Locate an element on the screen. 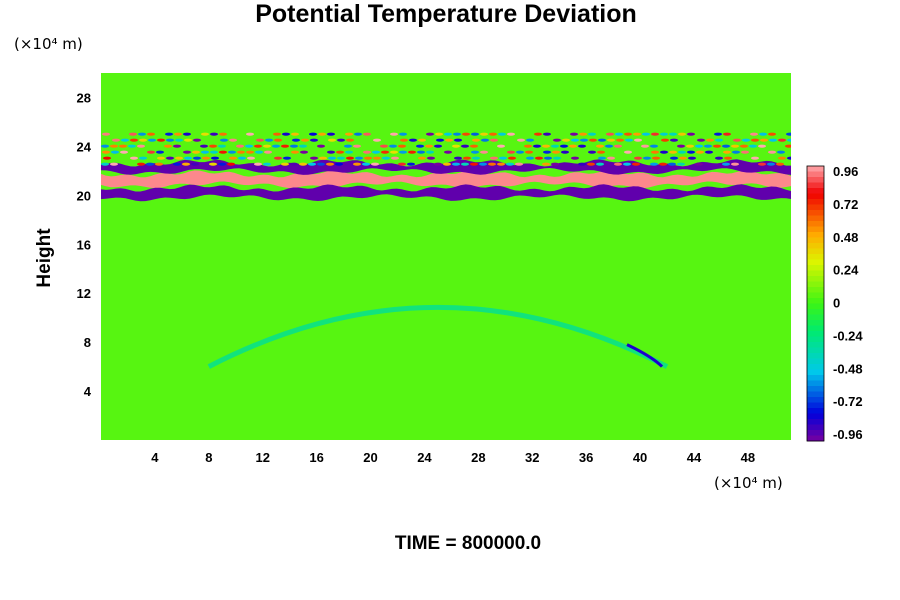 This screenshot has width=900, height=600. colorbar: 0.96 0.72 0.48 0.24 0 -0.24 -0.48 -0.72 -0.96 is located at coordinates (834, 303).